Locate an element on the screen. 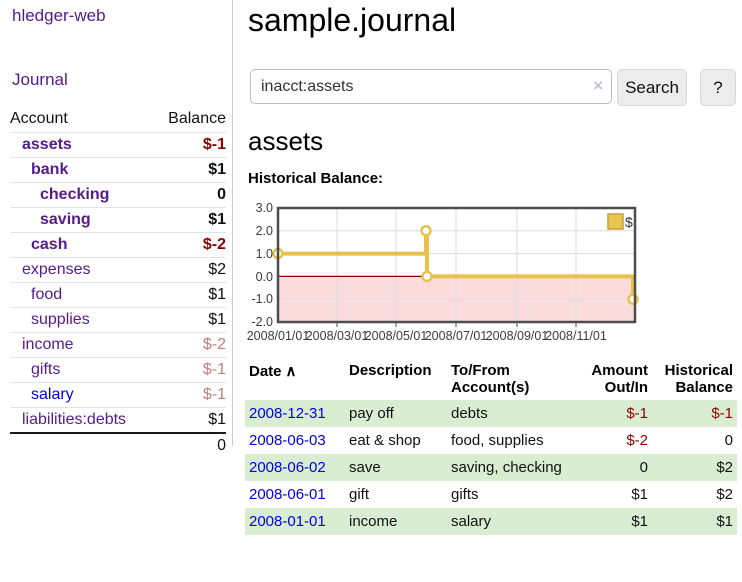  transaction-description: eat & shop is located at coordinates (385, 440).